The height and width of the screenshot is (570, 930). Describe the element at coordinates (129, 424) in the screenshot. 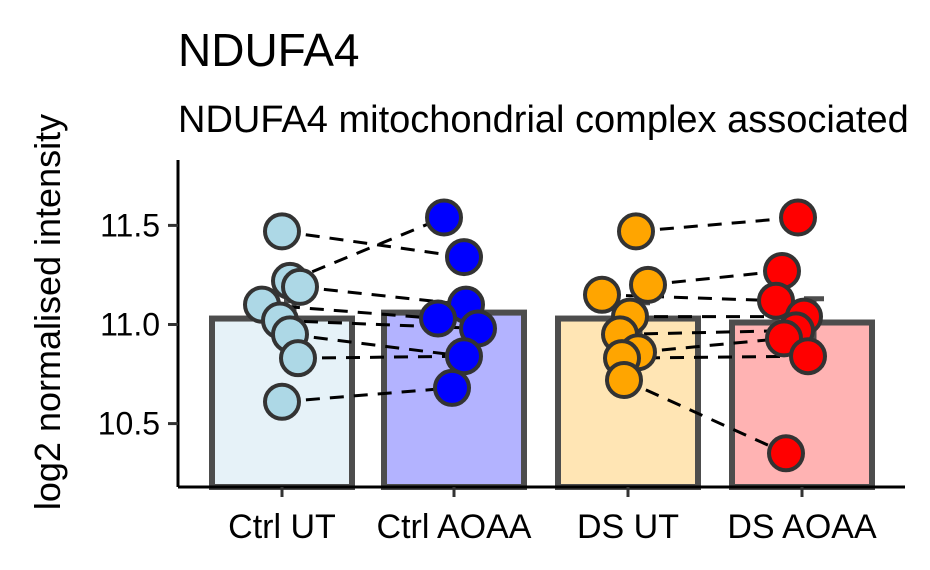

I see `y-tick-label-0: 10.5` at that location.